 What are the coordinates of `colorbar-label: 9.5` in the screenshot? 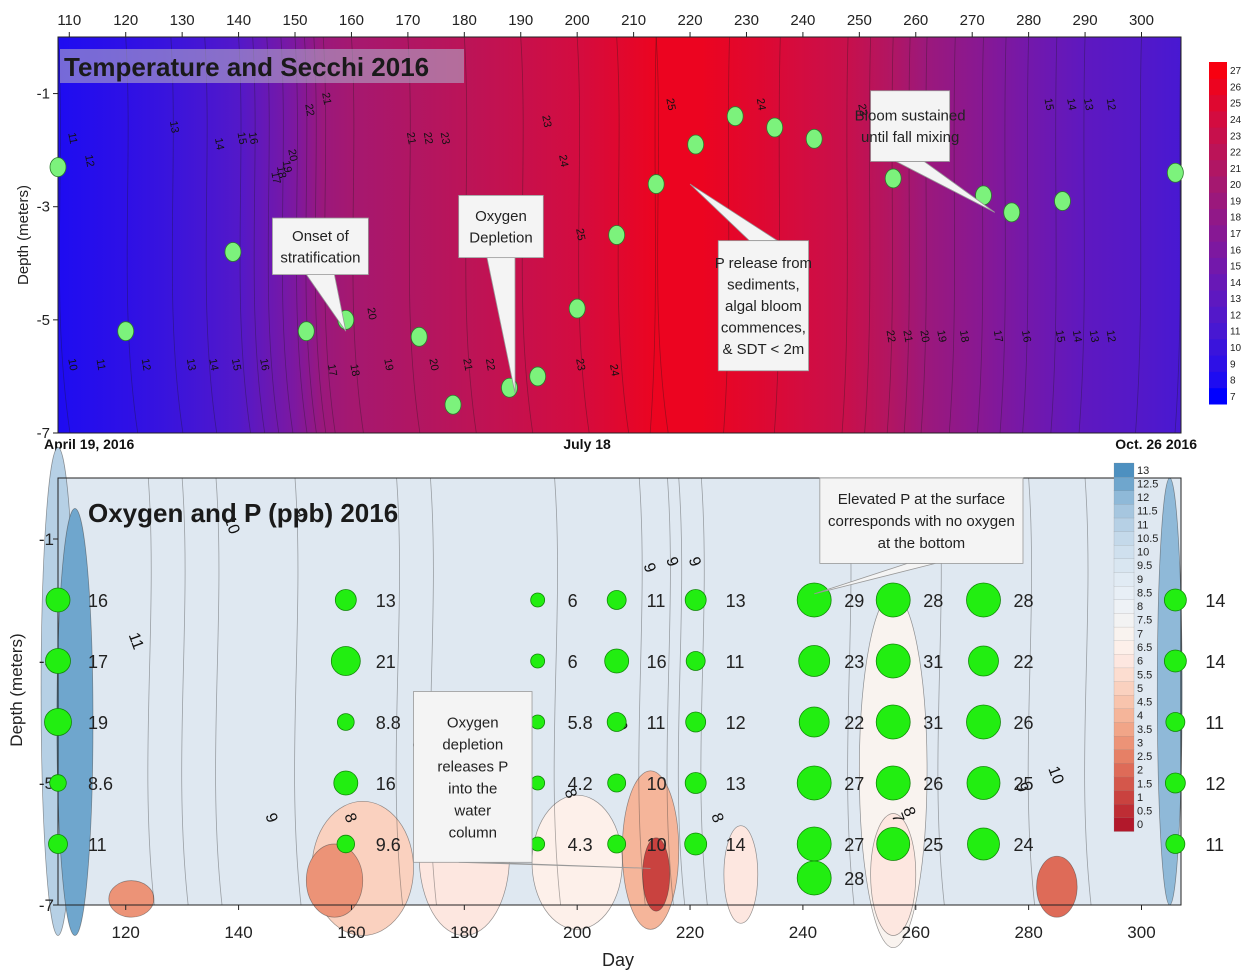 It's located at (1144, 566).